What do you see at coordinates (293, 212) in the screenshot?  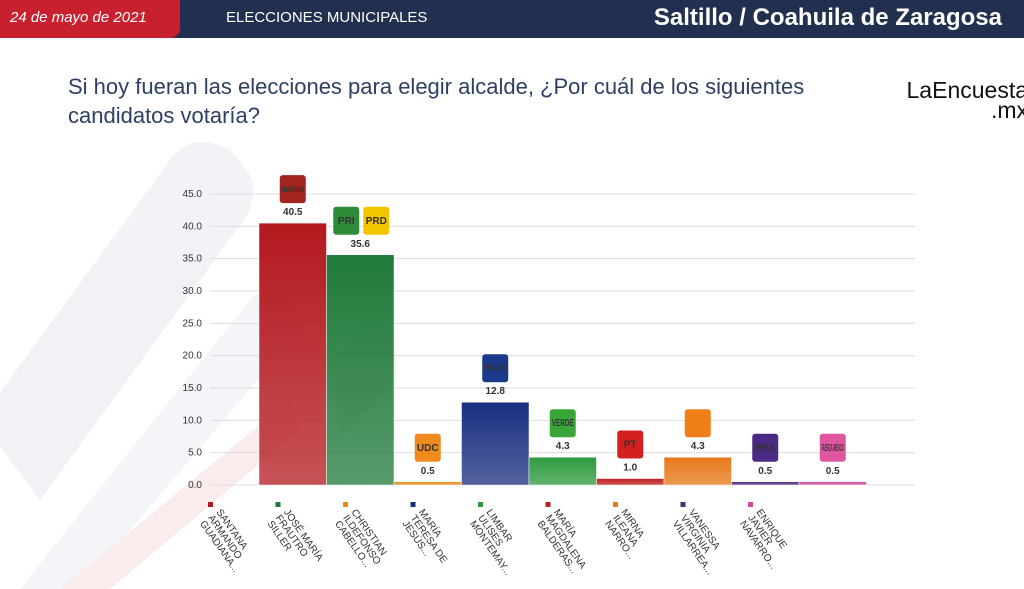 I see `value-label: 40.5` at bounding box center [293, 212].